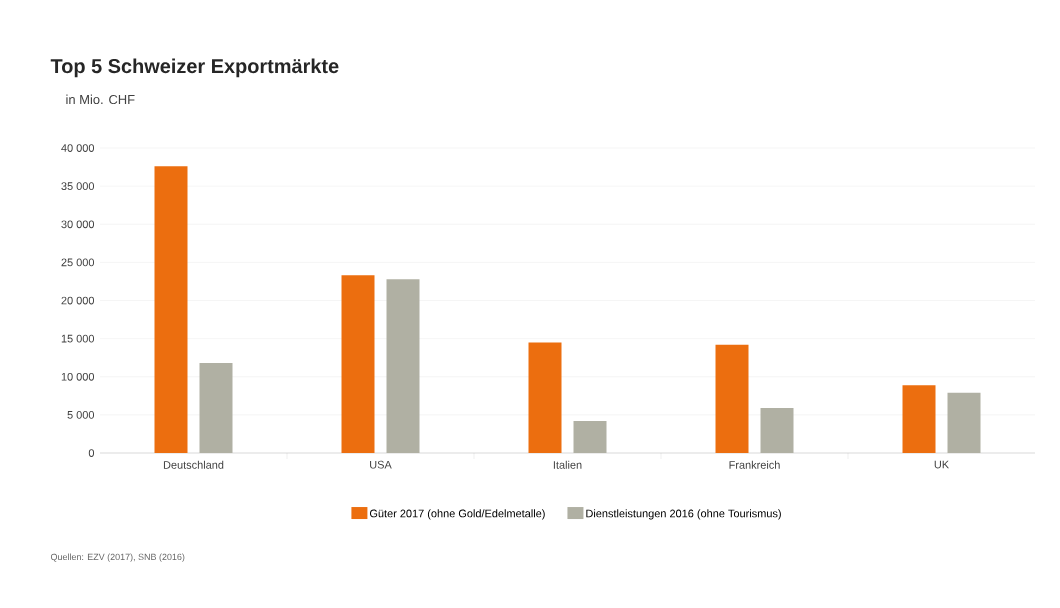 Image resolution: width=1060 pixels, height=608 pixels. I want to click on y-tick-label: 30 000, so click(78, 224).